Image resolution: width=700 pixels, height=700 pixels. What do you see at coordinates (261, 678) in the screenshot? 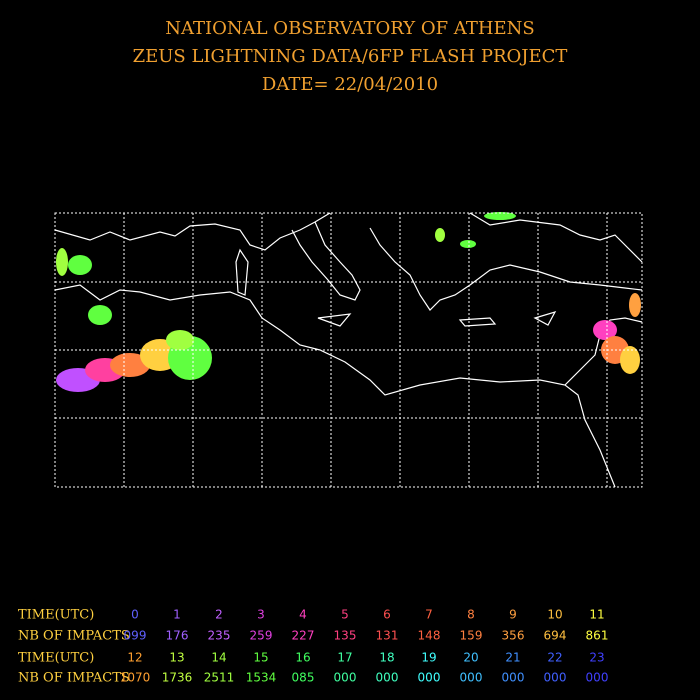
I see `impact-count: 1534` at bounding box center [261, 678].